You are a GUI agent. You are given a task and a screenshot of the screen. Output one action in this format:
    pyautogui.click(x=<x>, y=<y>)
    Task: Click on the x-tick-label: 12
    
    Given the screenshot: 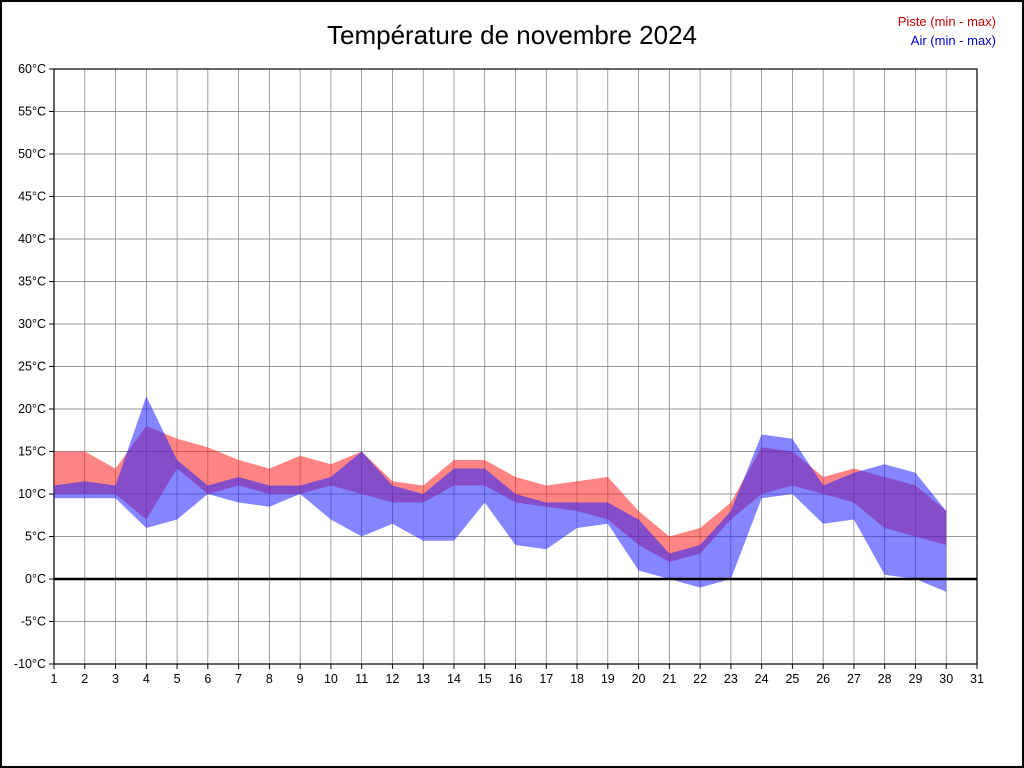 What is the action you would take?
    pyautogui.click(x=392, y=679)
    